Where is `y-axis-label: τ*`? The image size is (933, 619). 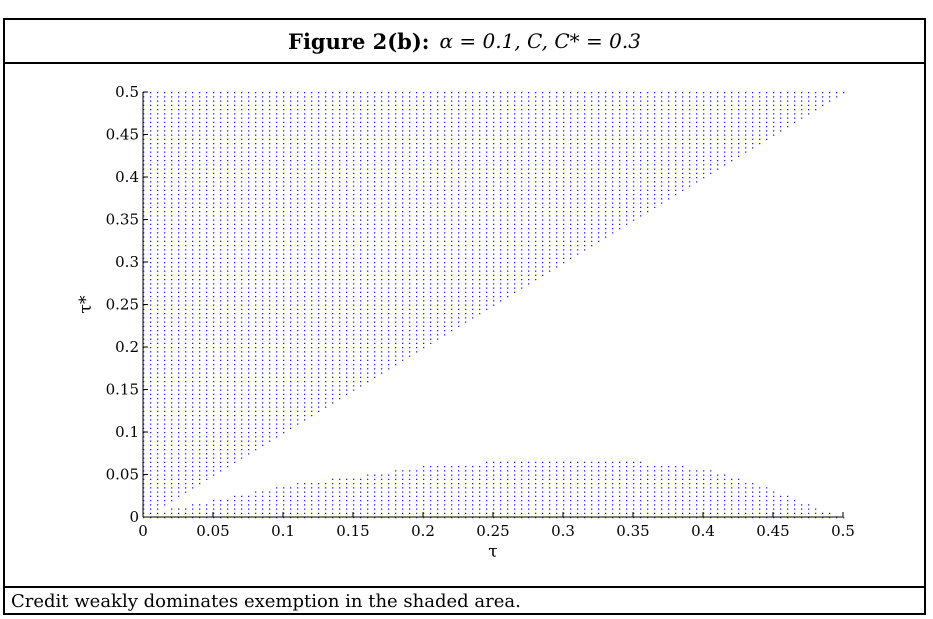
y-axis-label: τ* is located at coordinates (86, 304).